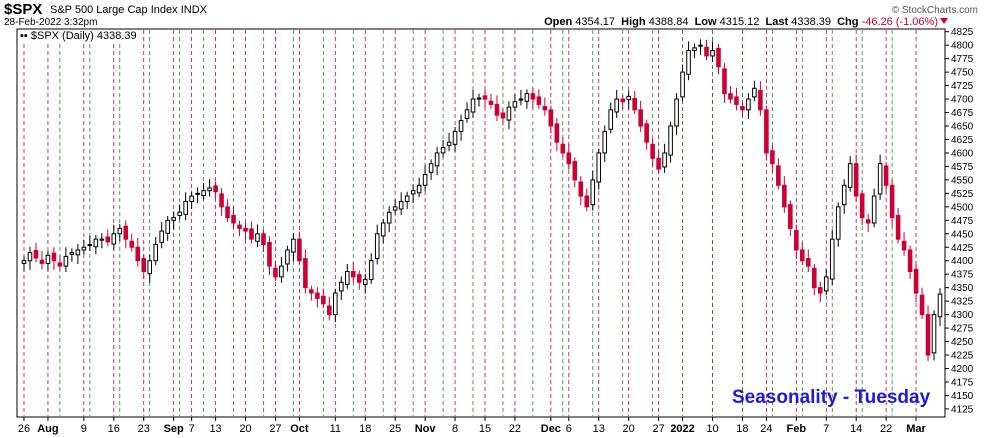 This screenshot has width=990, height=438. I want to click on x-tick-label: 20, so click(245, 429).